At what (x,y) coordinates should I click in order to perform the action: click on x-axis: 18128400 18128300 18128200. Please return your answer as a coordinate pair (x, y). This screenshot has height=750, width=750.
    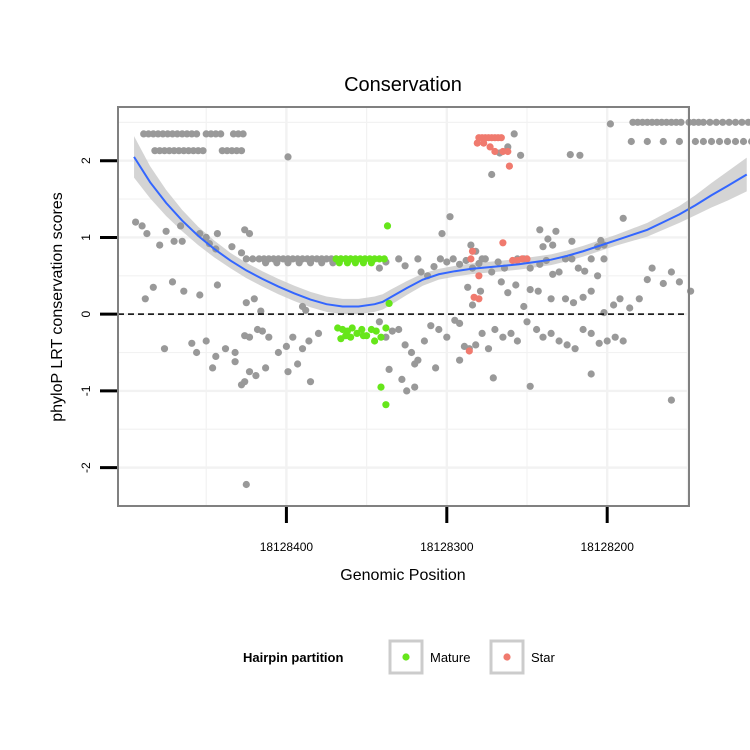
    Looking at the image, I should click on (447, 530).